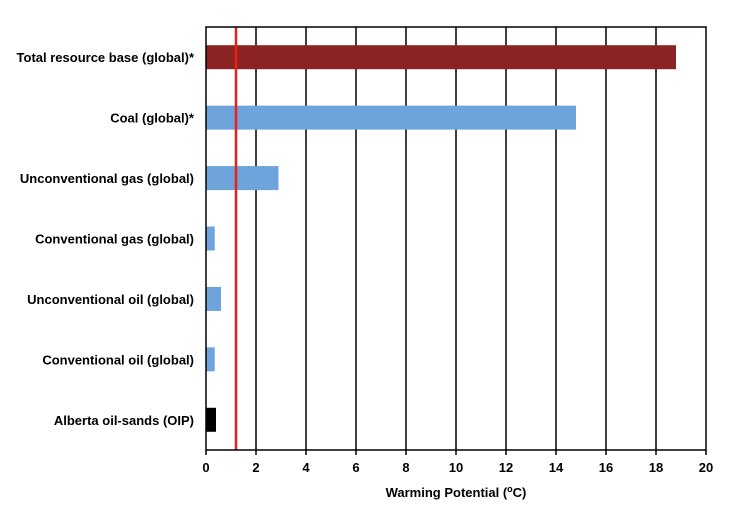  Describe the element at coordinates (110, 299) in the screenshot. I see `category-label: Unconventional oil (global)` at that location.